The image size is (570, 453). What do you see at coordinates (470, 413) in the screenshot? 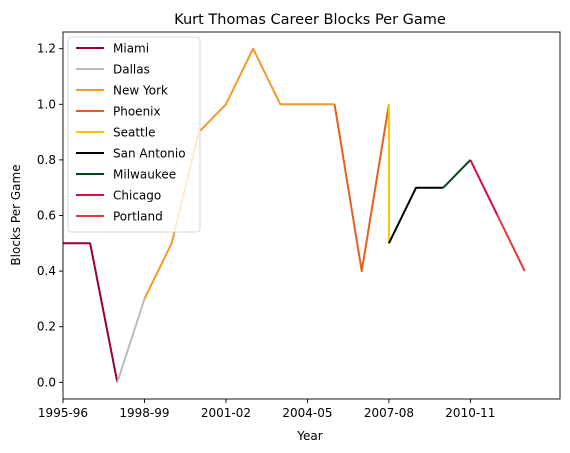
I see `x-tick-label-5: 2010-11` at bounding box center [470, 413].